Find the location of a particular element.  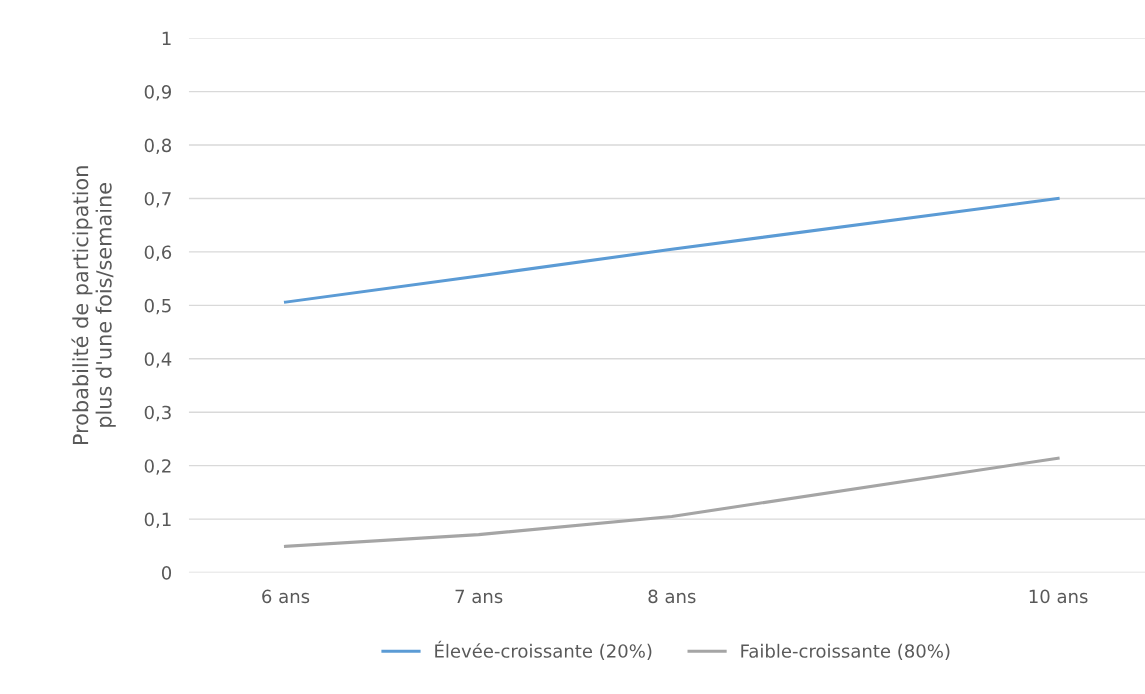

y-axis-title: Probabilité de participation plus d'une fois/semaine is located at coordinates (93, 305).